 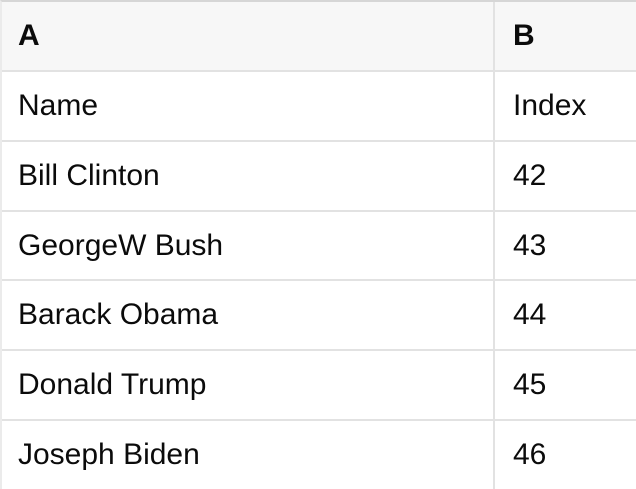 I want to click on table-row: Barack Obama 44, so click(x=319, y=316).